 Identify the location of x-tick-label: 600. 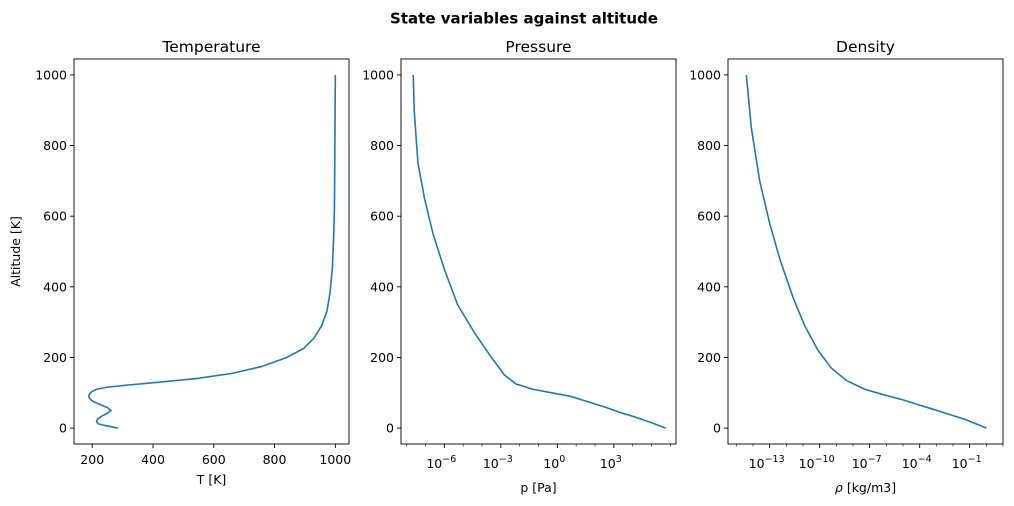
(214, 459).